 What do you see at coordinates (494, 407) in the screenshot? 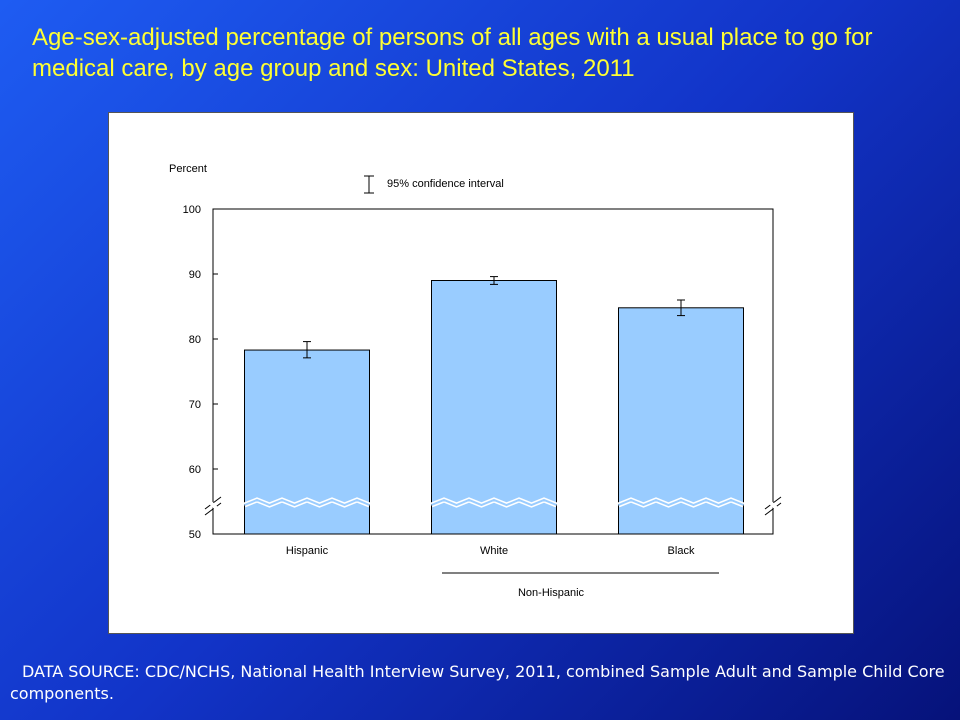
I see `bar-white` at bounding box center [494, 407].